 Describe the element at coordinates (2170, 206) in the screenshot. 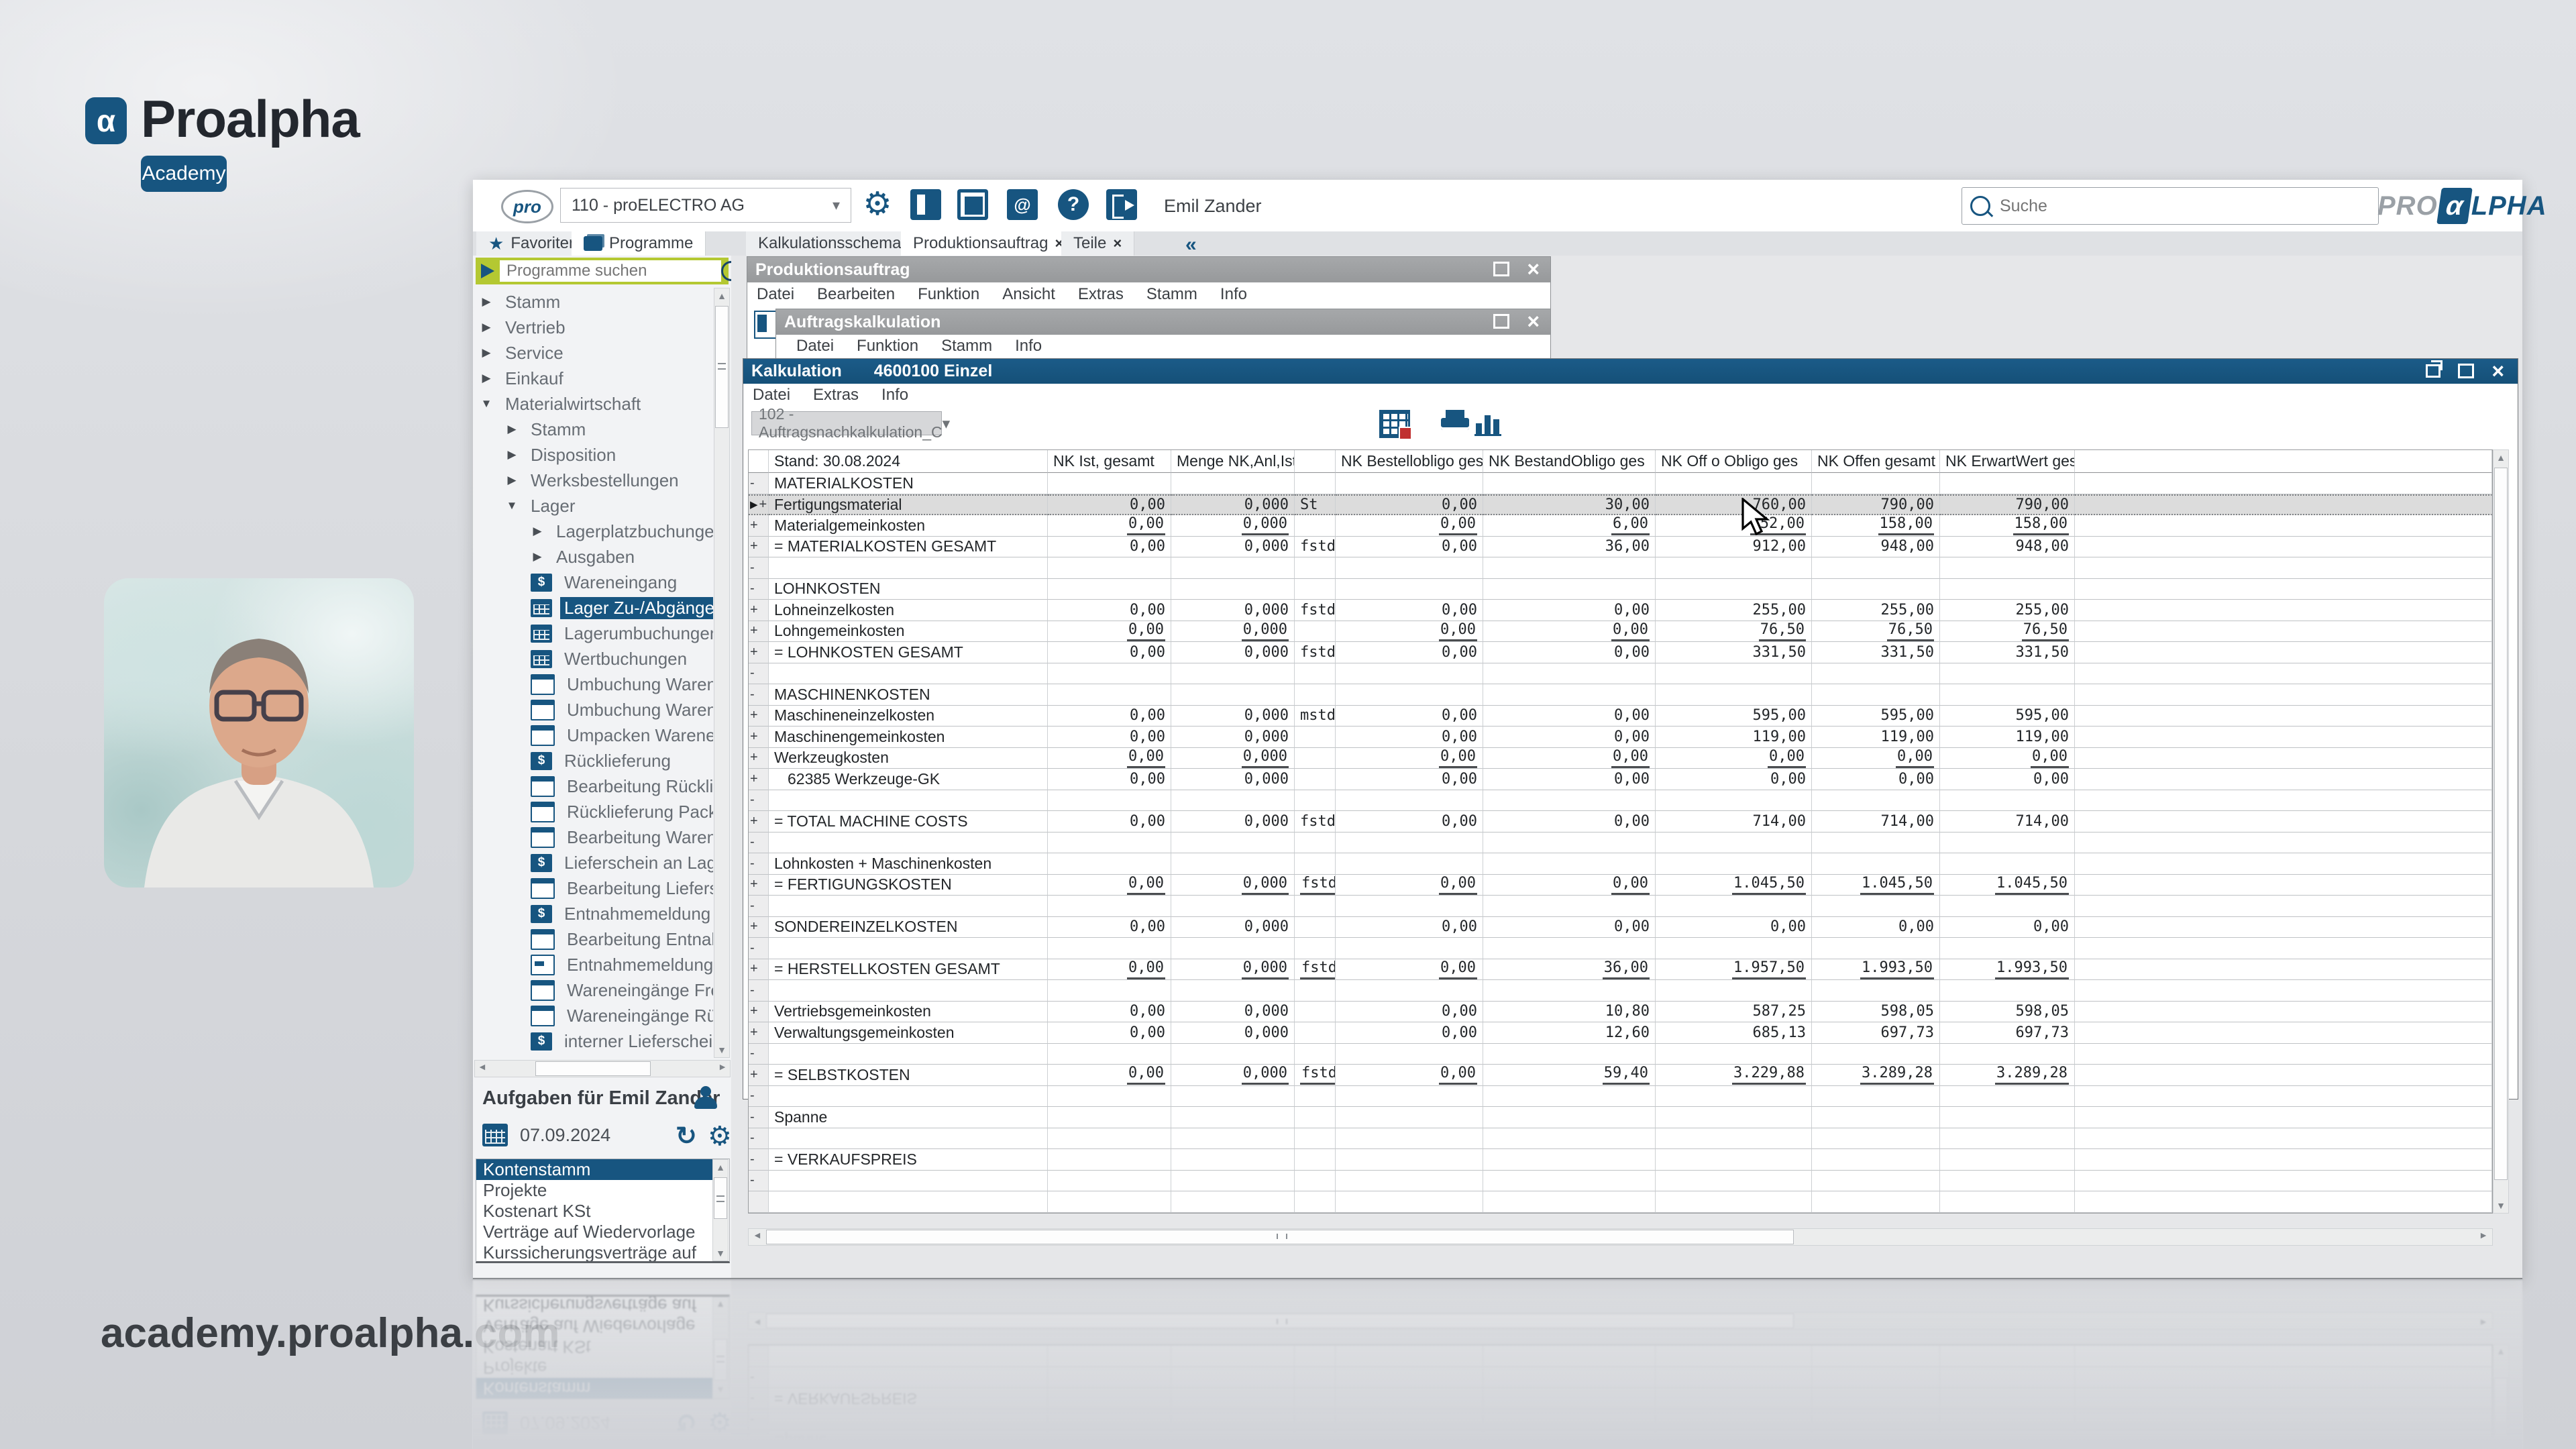

I see `global-search` at that location.